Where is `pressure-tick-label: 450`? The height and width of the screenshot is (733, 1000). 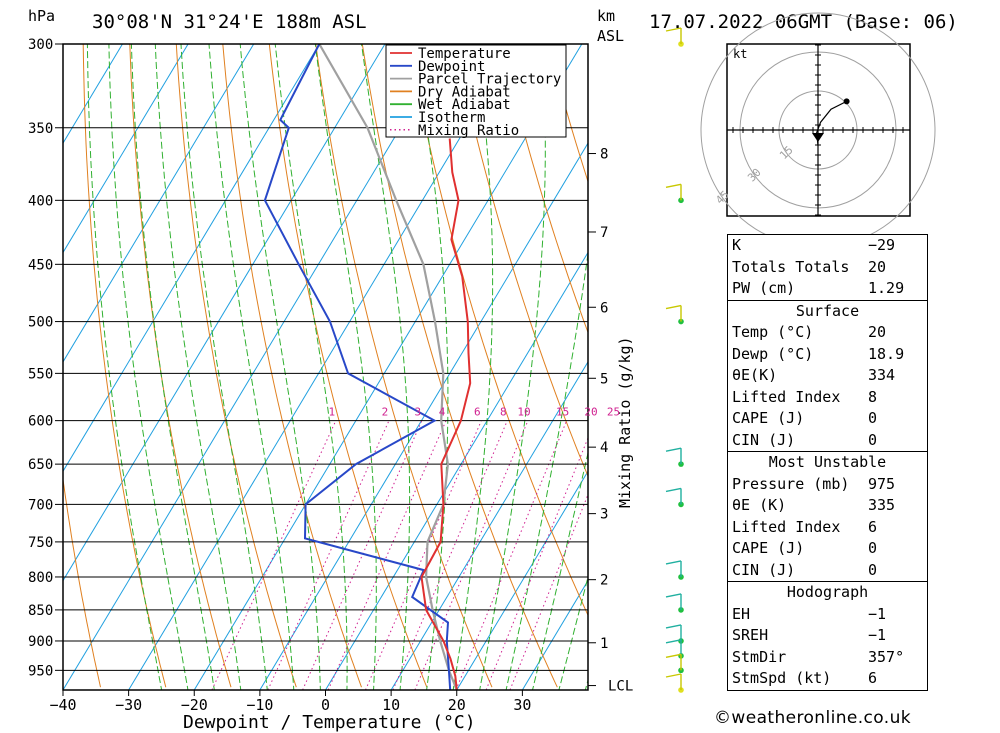 pressure-tick-label: 450 is located at coordinates (40, 265).